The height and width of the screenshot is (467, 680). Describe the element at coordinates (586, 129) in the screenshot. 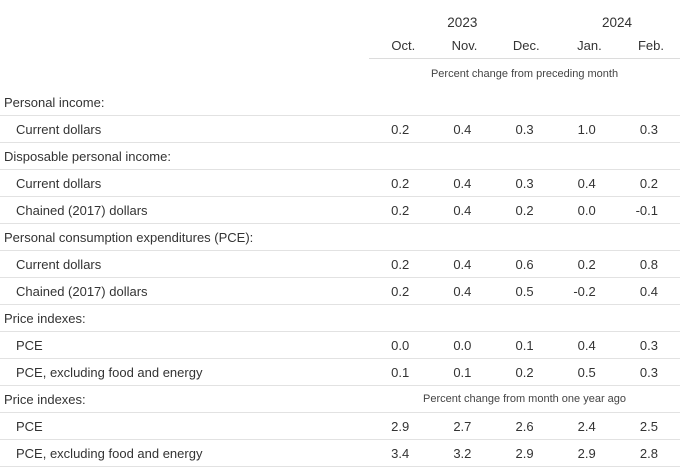

I see `value-cell: 1.0` at that location.